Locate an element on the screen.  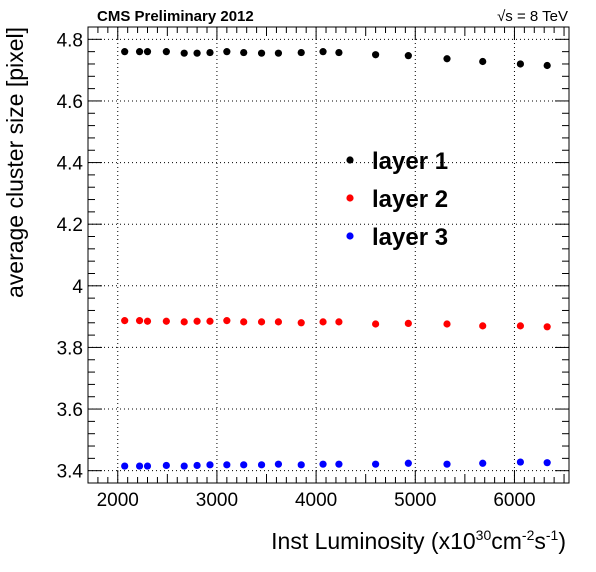
legend-label: layer 1 is located at coordinates (410, 161).